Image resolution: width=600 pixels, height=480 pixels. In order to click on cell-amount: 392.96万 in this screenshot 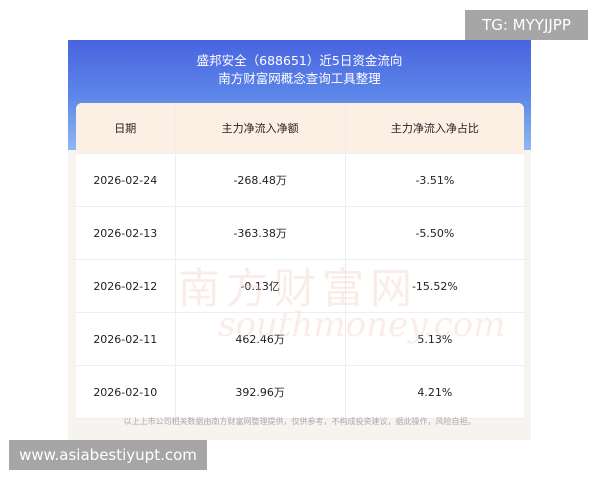, I will do `click(261, 392)`.